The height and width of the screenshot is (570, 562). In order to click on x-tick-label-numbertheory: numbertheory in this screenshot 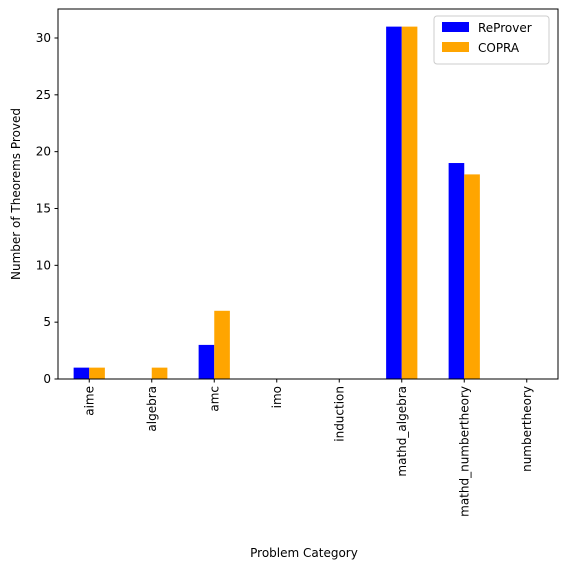, I will do `click(527, 429)`.